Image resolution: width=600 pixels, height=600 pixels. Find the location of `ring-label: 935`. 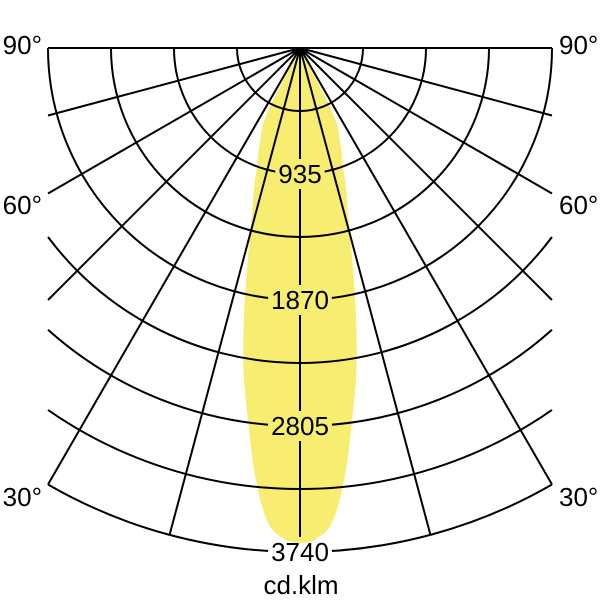

ring-label: 935 is located at coordinates (299, 174).